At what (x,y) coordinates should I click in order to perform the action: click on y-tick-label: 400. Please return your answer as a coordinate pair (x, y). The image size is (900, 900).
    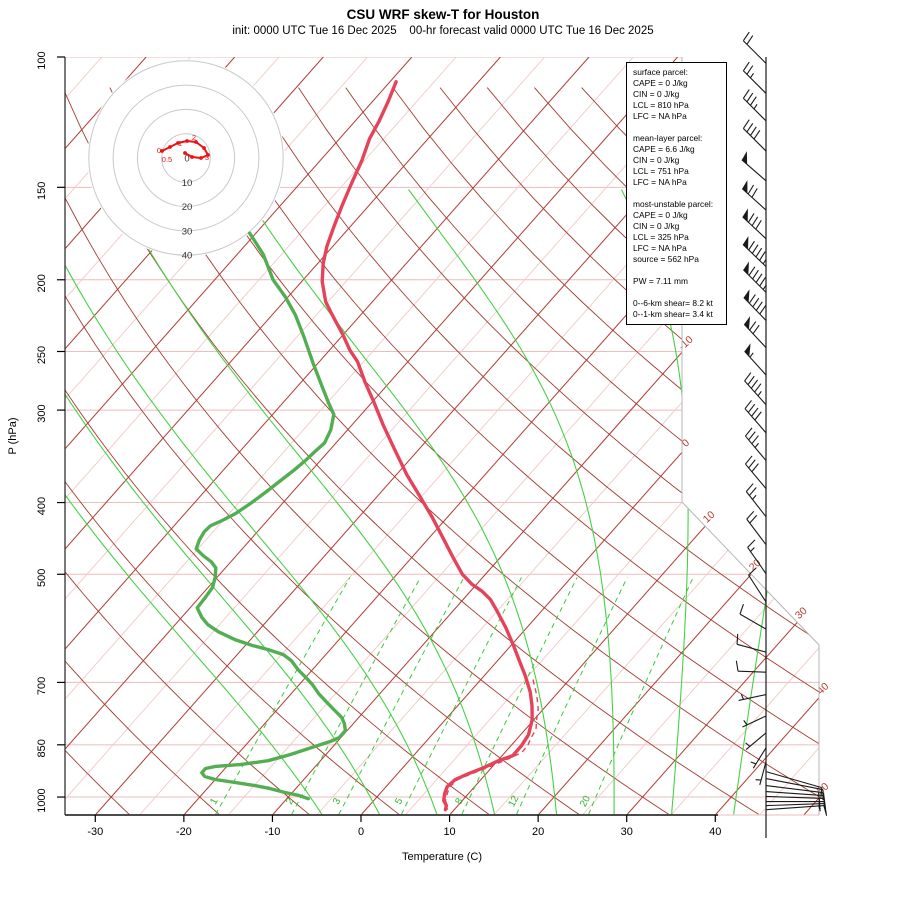
    Looking at the image, I should click on (42, 506).